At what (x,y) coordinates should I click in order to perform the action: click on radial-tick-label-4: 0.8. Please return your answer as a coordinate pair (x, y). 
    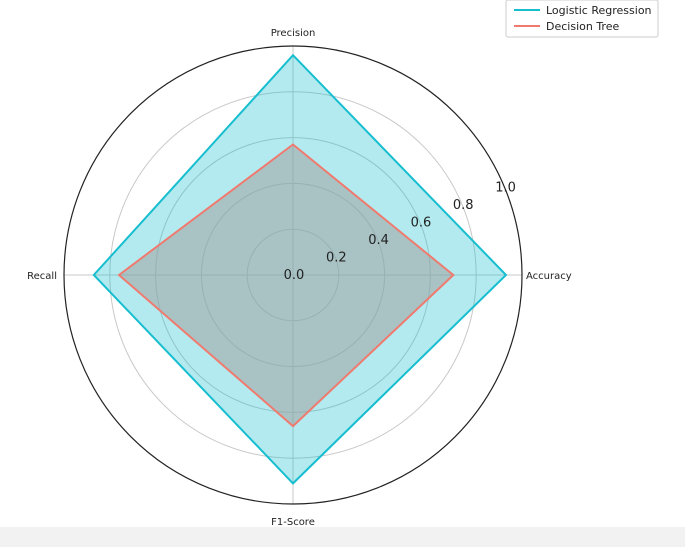
    Looking at the image, I should click on (463, 205).